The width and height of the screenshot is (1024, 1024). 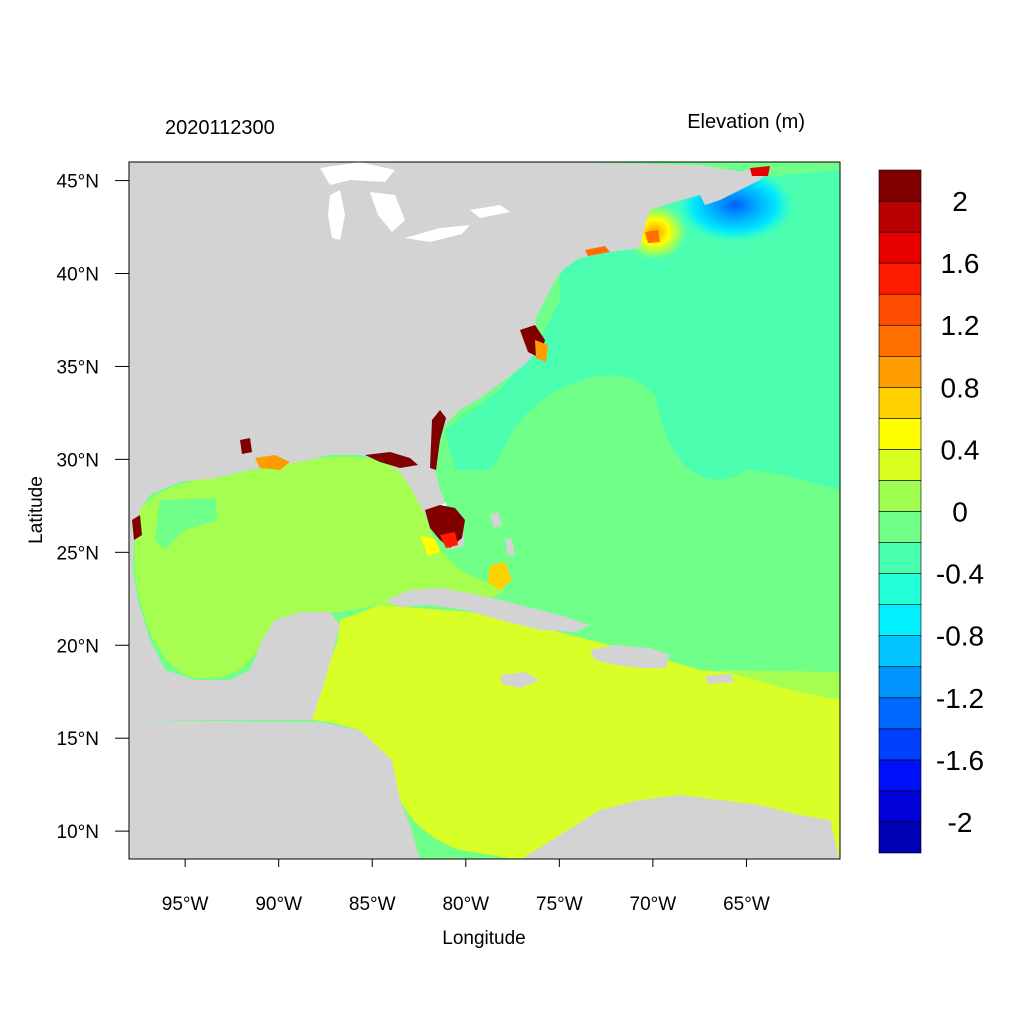 I want to click on surge-louisiana-red, so click(x=246, y=446).